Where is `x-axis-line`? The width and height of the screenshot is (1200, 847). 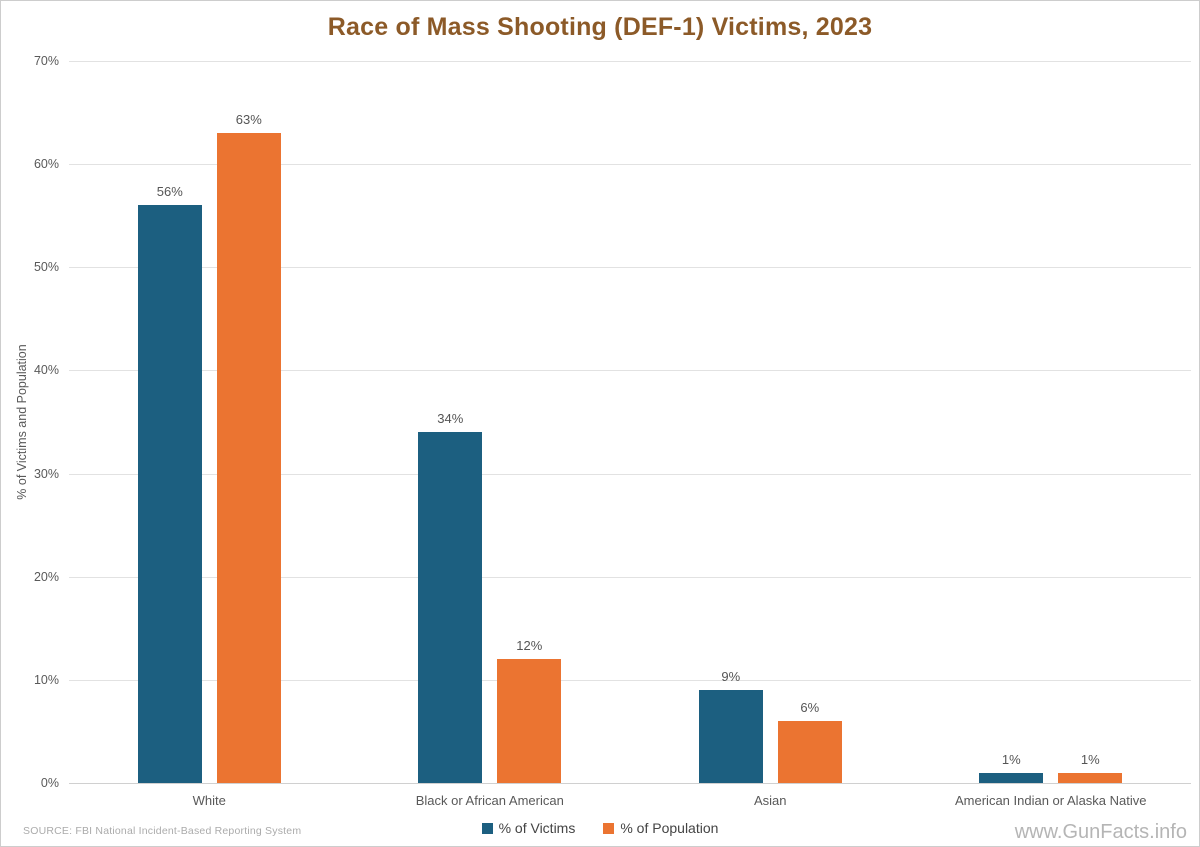
x-axis-line is located at coordinates (630, 783).